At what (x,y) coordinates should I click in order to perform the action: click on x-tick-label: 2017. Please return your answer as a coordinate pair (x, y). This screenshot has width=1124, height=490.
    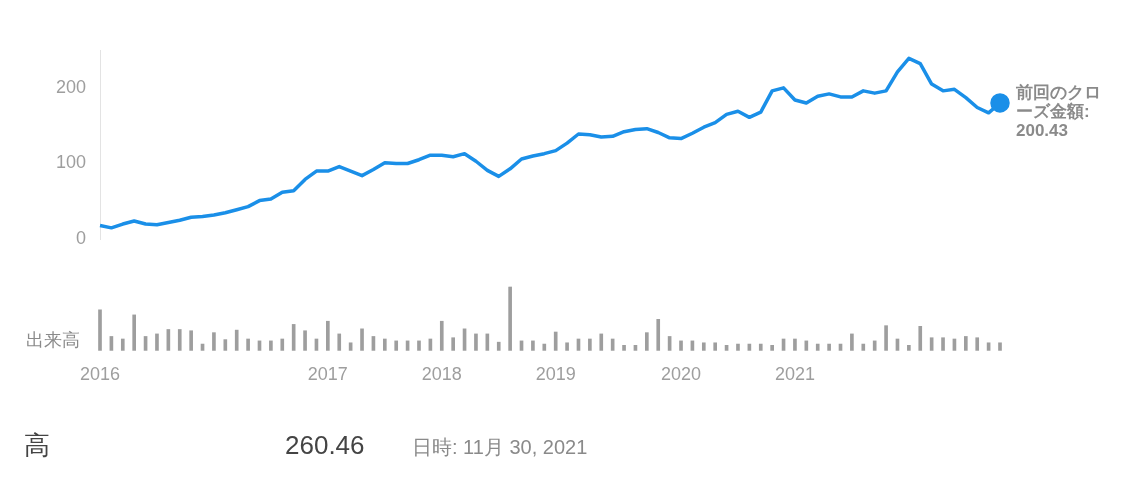
    Looking at the image, I should click on (327, 374).